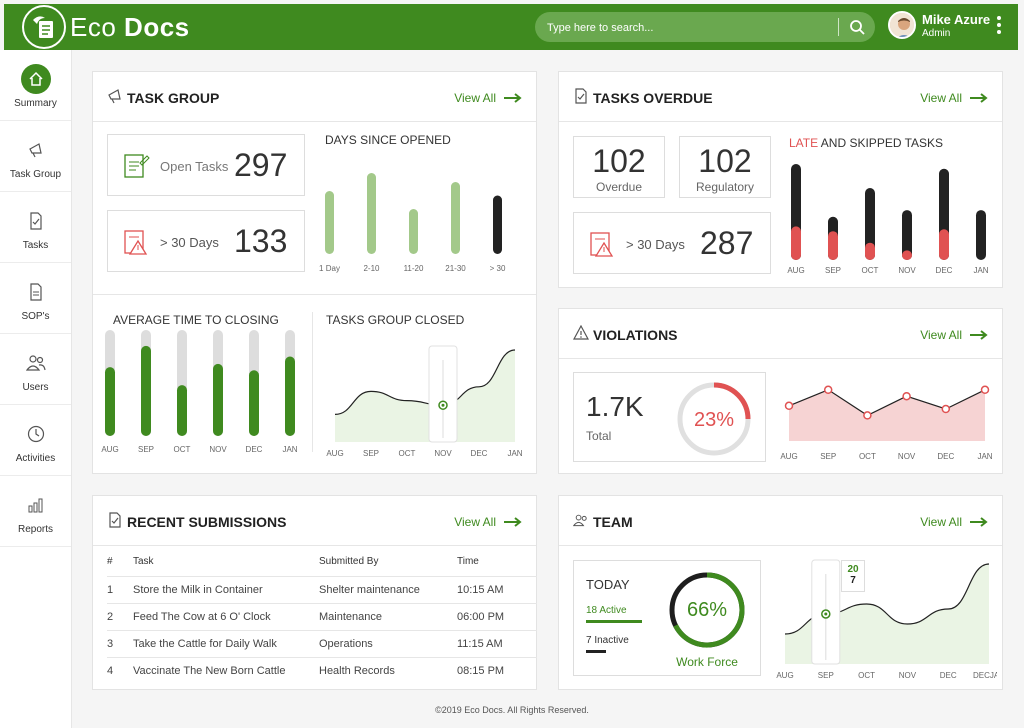 This screenshot has width=1024, height=728. I want to click on violations-donut, so click(714, 419).